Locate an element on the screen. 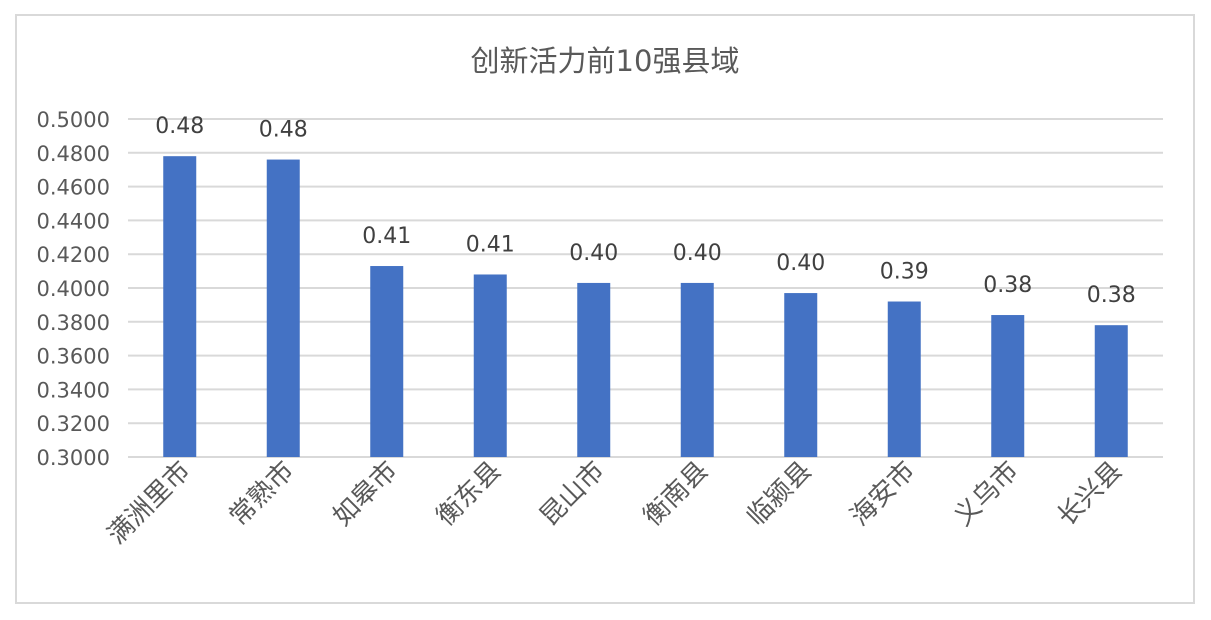 This screenshot has width=1211, height=620. x-tick-label: 海安市 is located at coordinates (883, 494).